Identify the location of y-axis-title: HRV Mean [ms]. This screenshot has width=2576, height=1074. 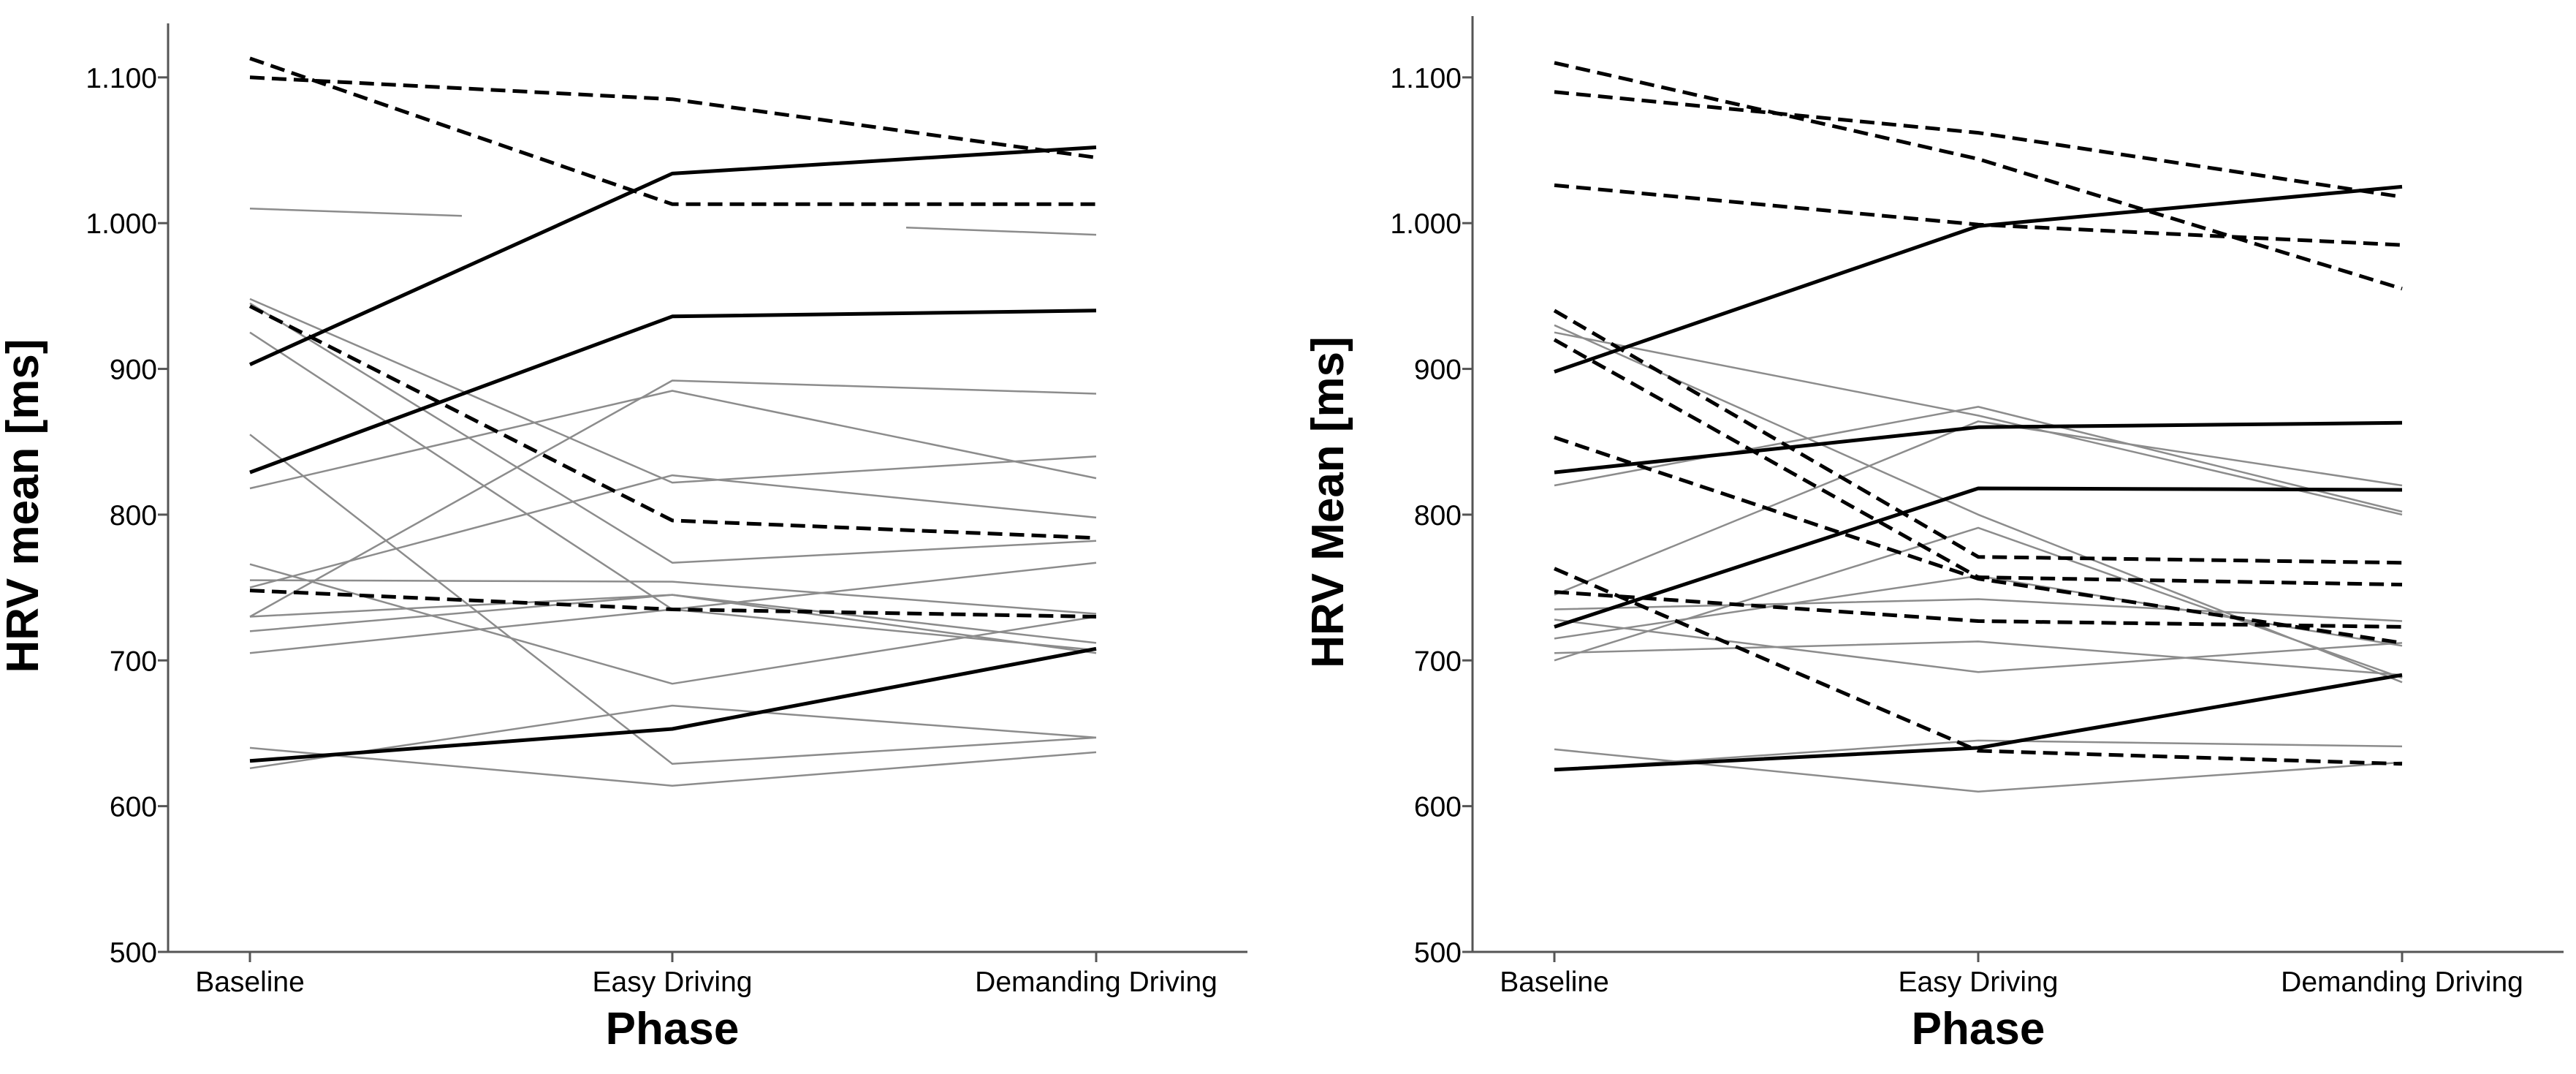
(1328, 502).